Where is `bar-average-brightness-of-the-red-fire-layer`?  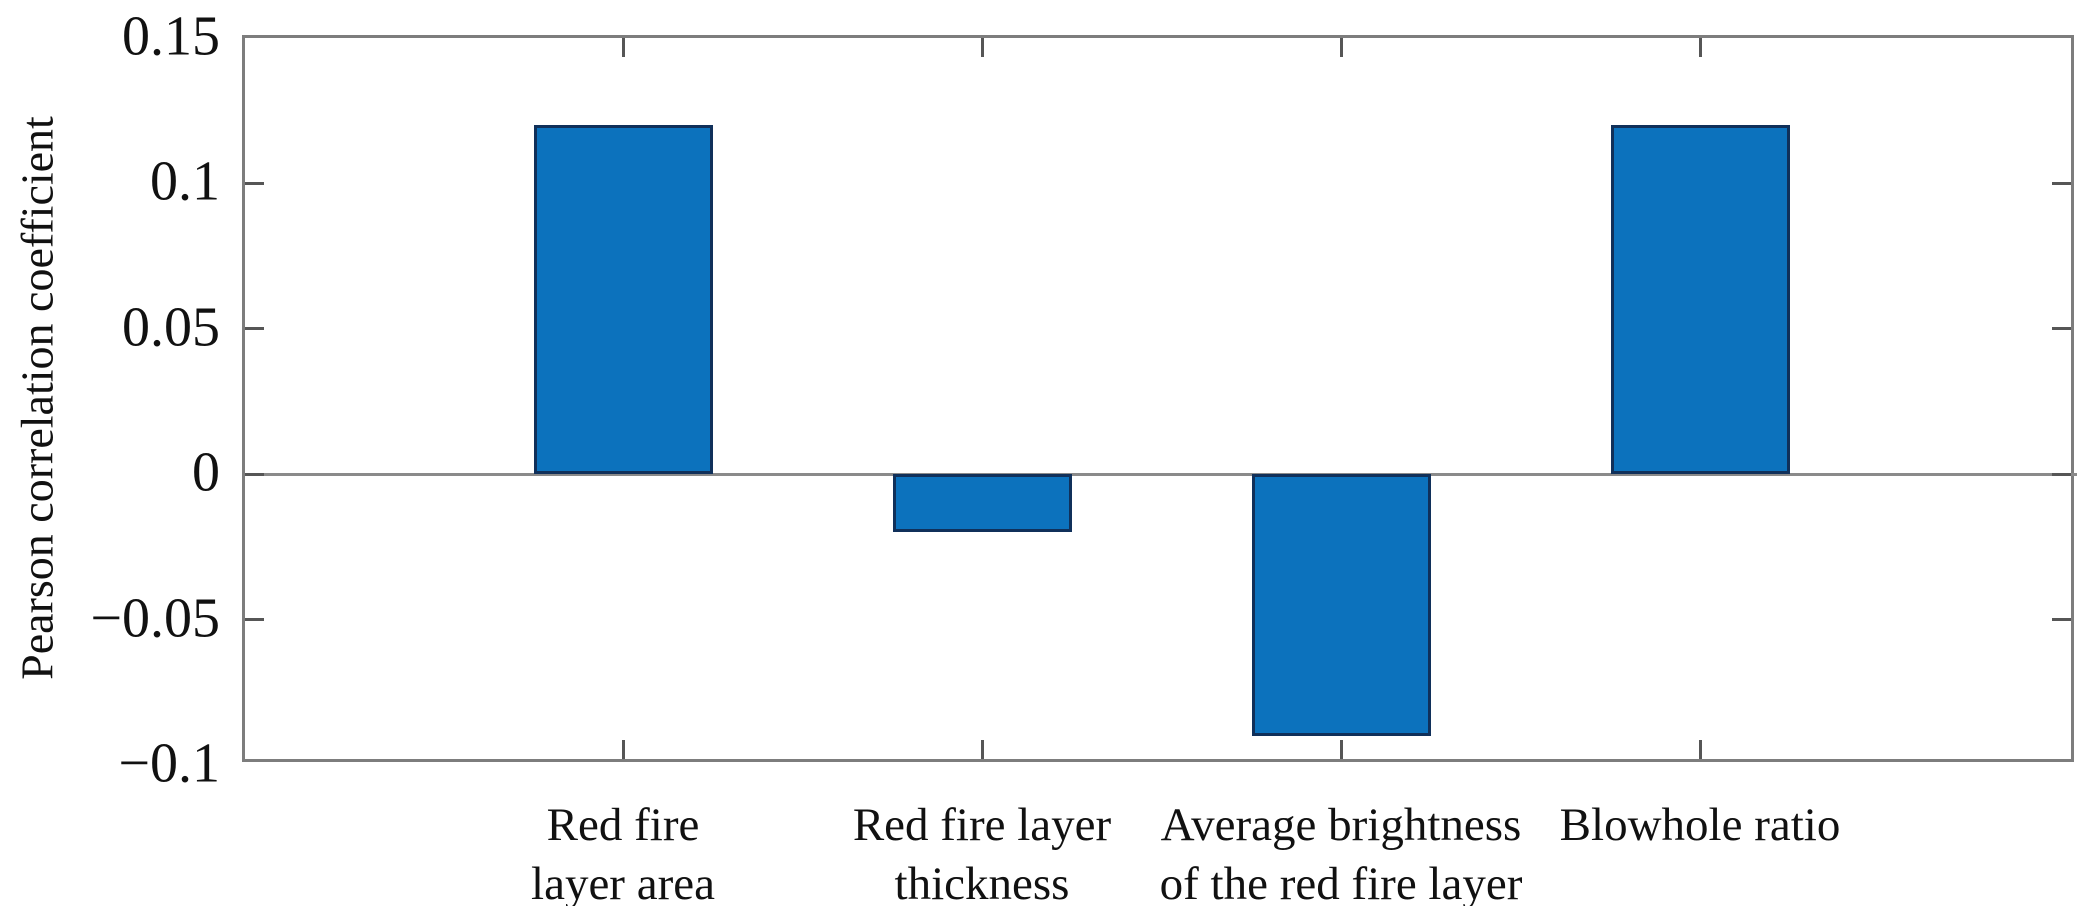
bar-average-brightness-of-the-red-fire-layer is located at coordinates (1341, 605).